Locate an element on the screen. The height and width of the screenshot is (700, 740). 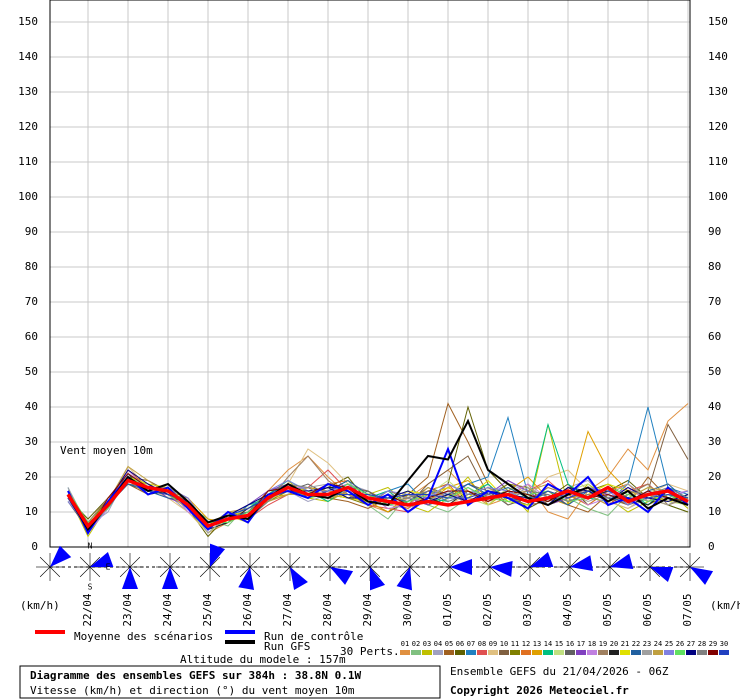
y-tick-label-right: 30 is located at coordinates (714, 441).